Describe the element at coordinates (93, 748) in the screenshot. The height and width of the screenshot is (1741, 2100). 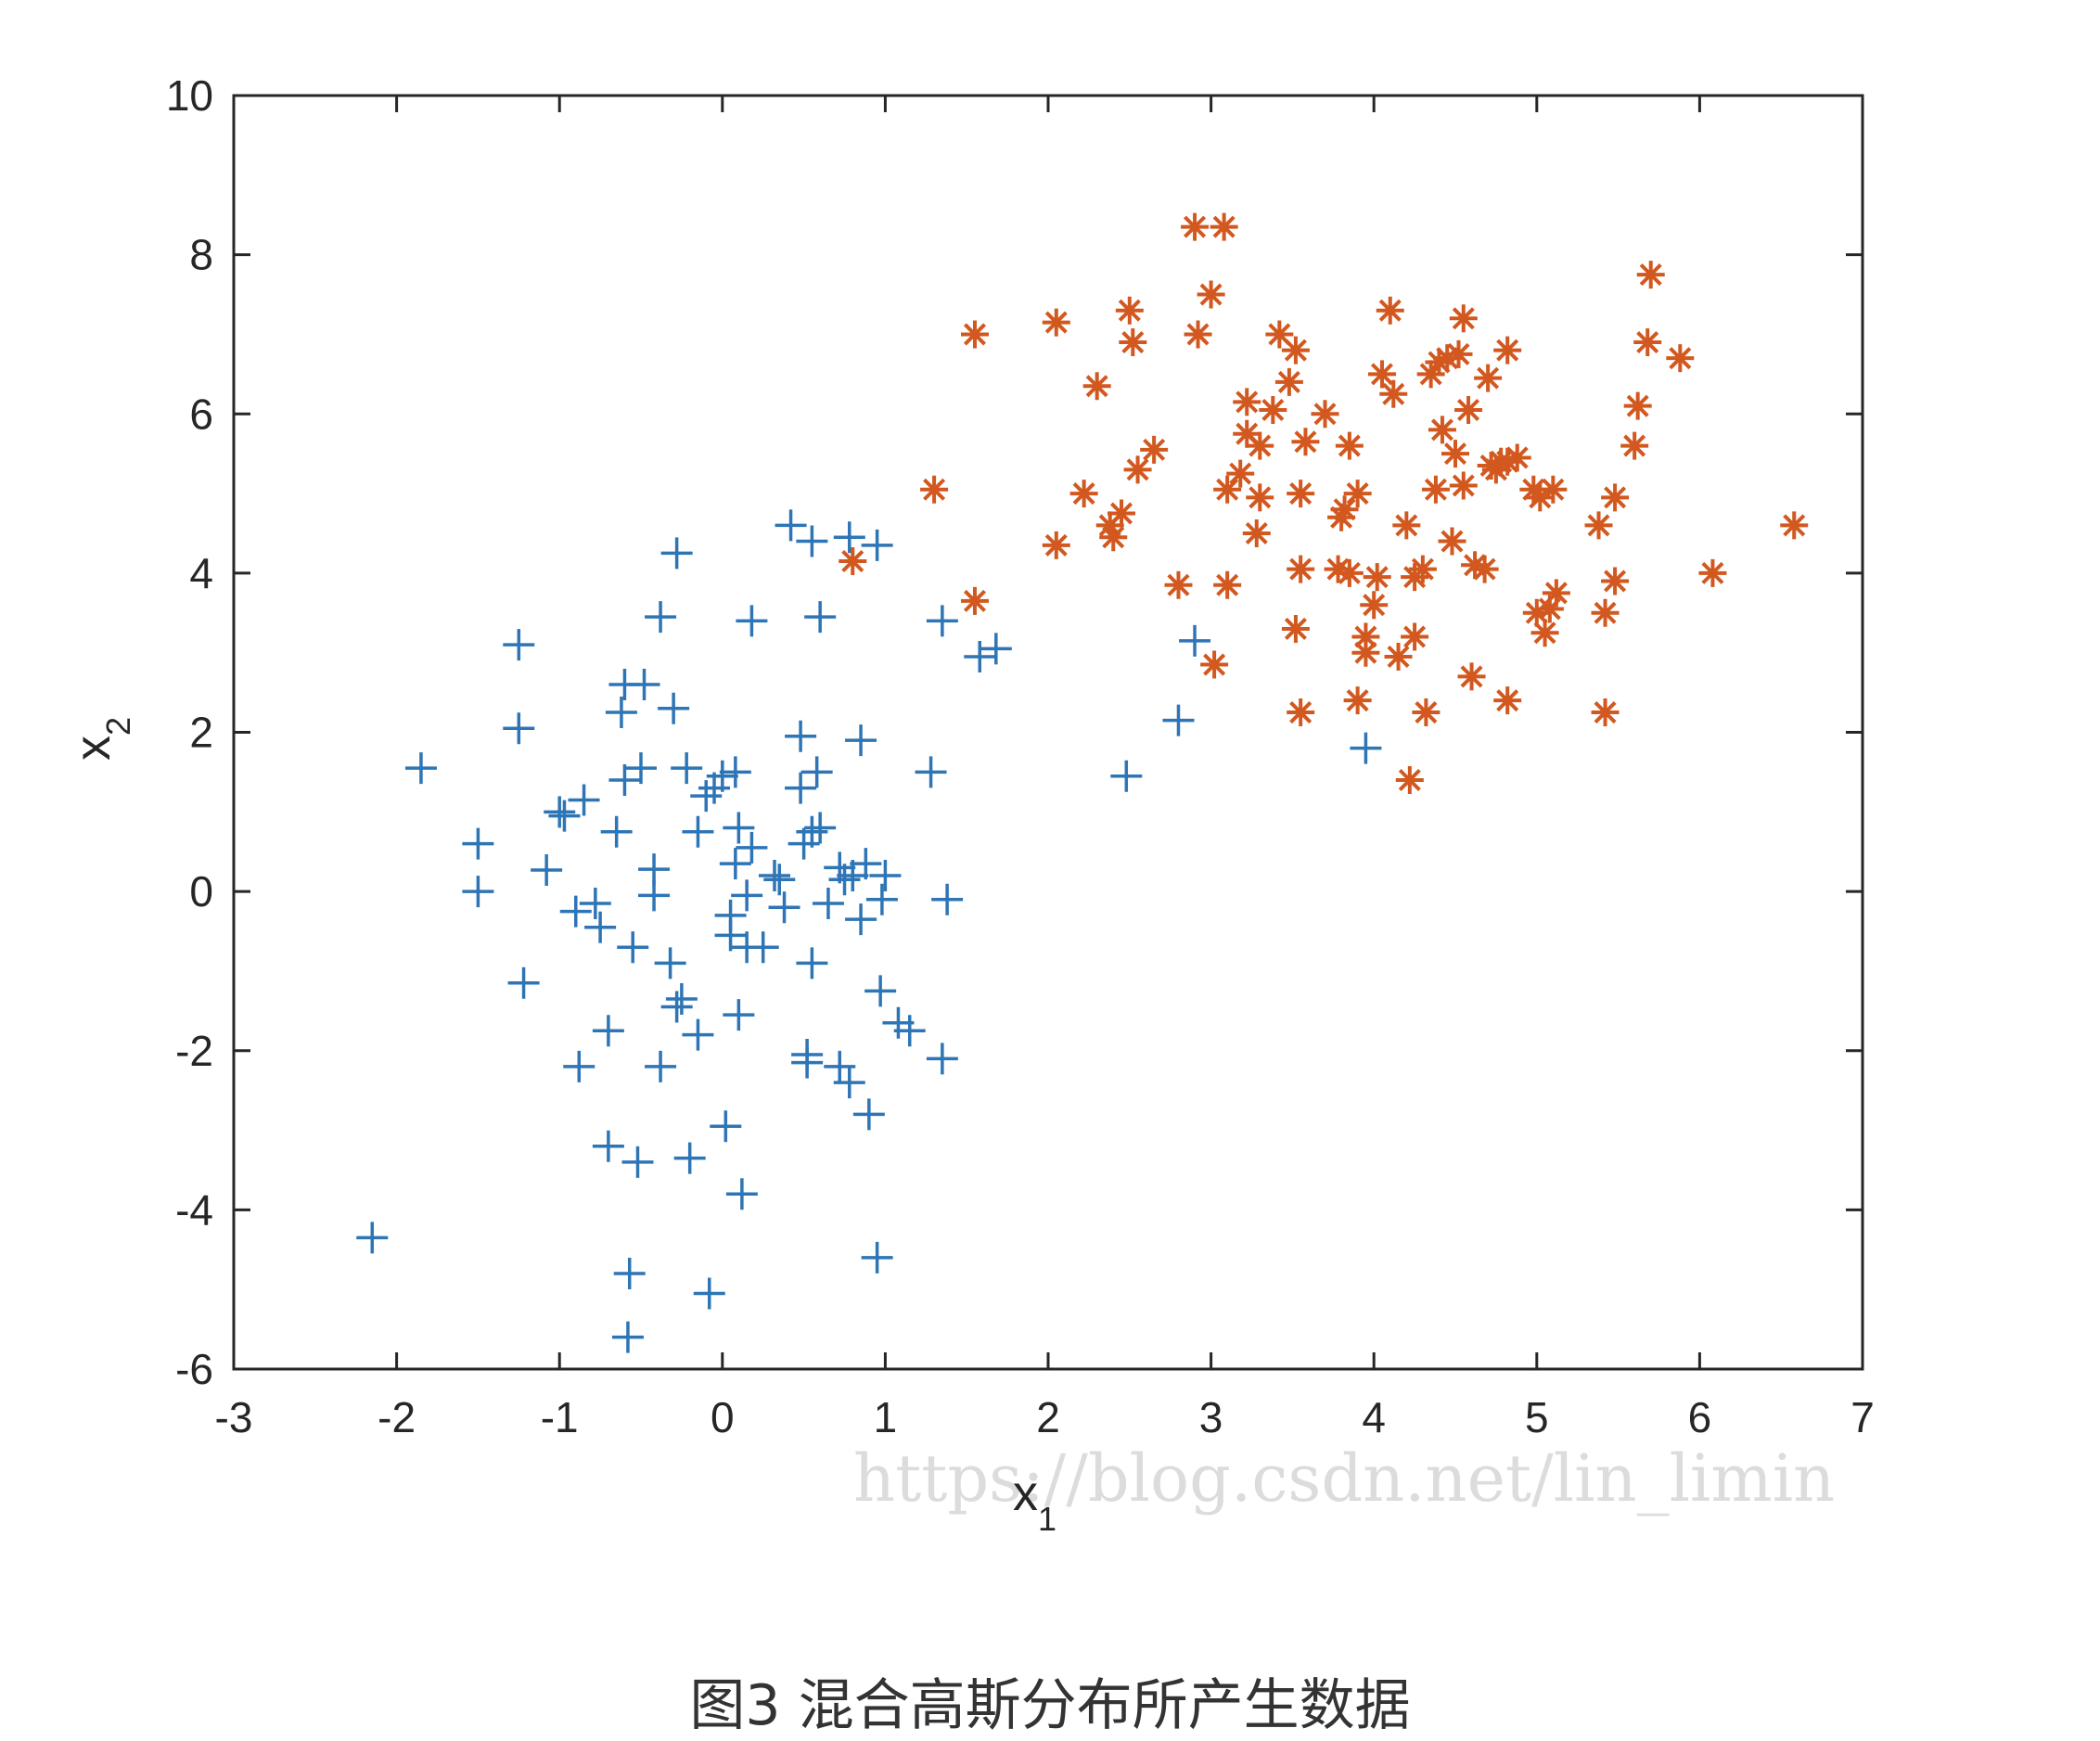
I see `y-axis-label-main: x` at that location.